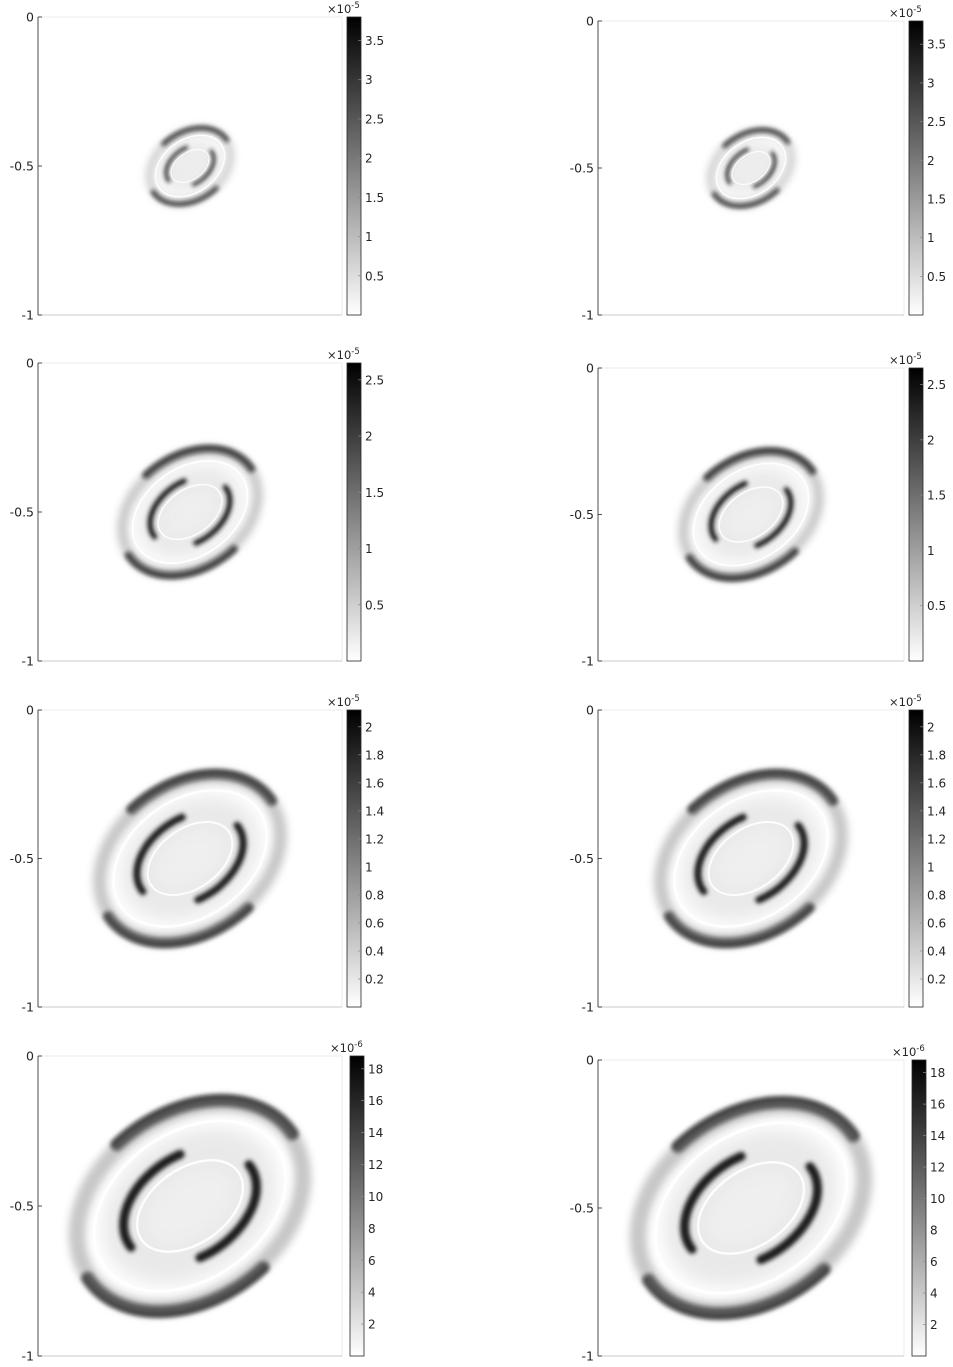  What do you see at coordinates (758, 164) in the screenshot?
I see `panel-r1c2: 0-0.5-13.532.521.510.5×10-5` at bounding box center [758, 164].